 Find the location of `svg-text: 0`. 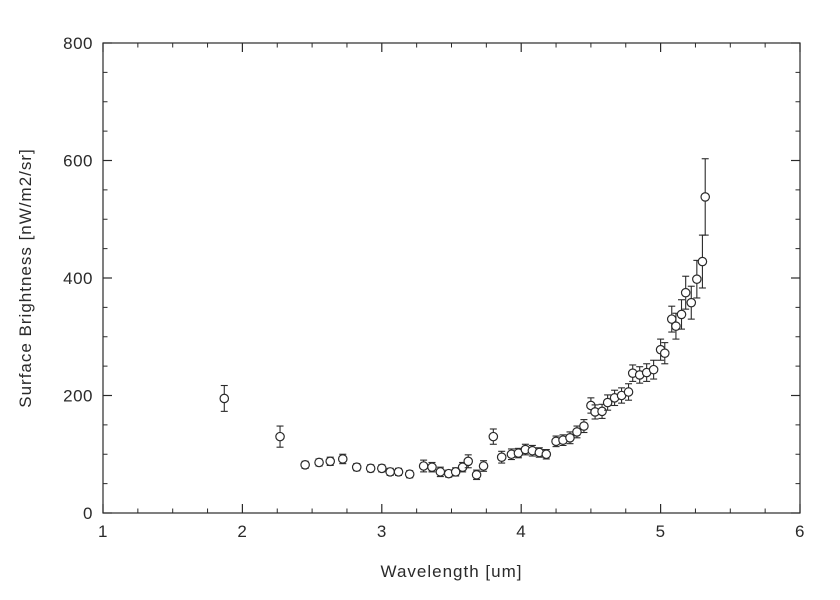

svg-text: 0 is located at coordinates (88, 513).